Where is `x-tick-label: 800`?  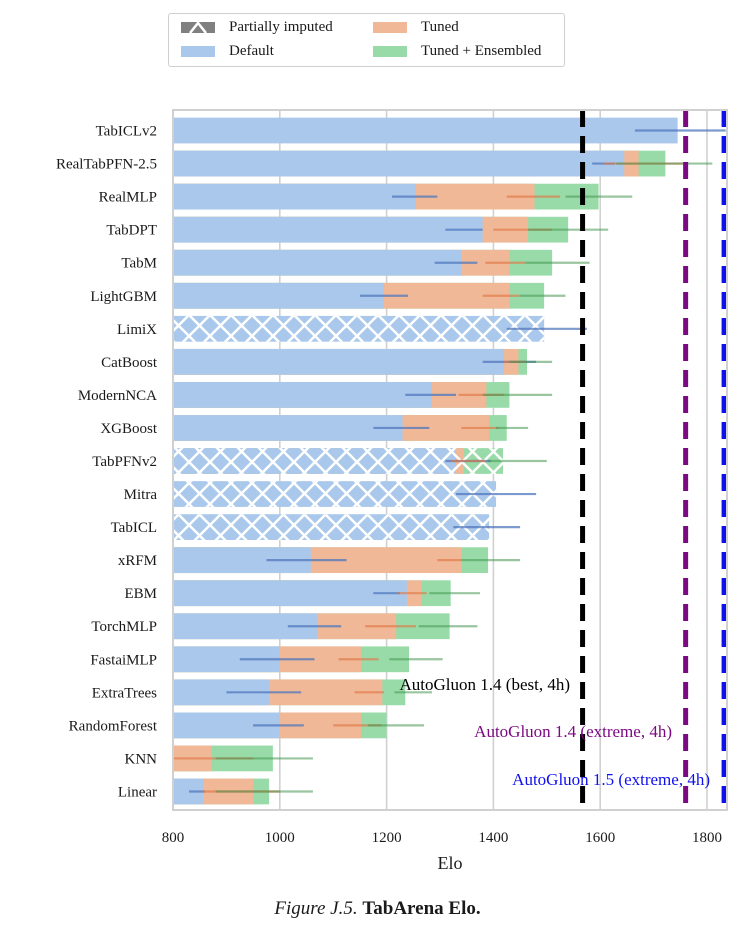
x-tick-label: 800 is located at coordinates (173, 838).